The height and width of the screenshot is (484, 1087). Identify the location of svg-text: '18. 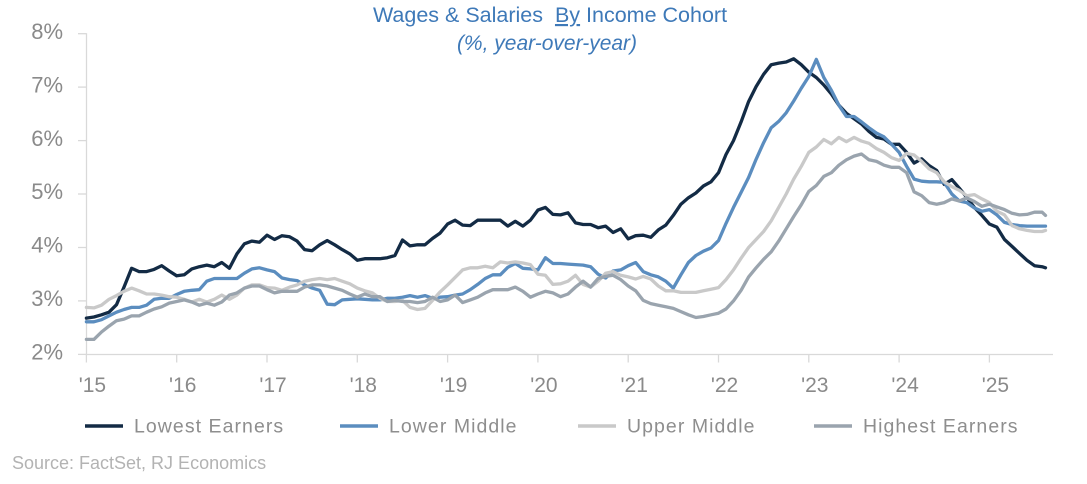
(363, 385).